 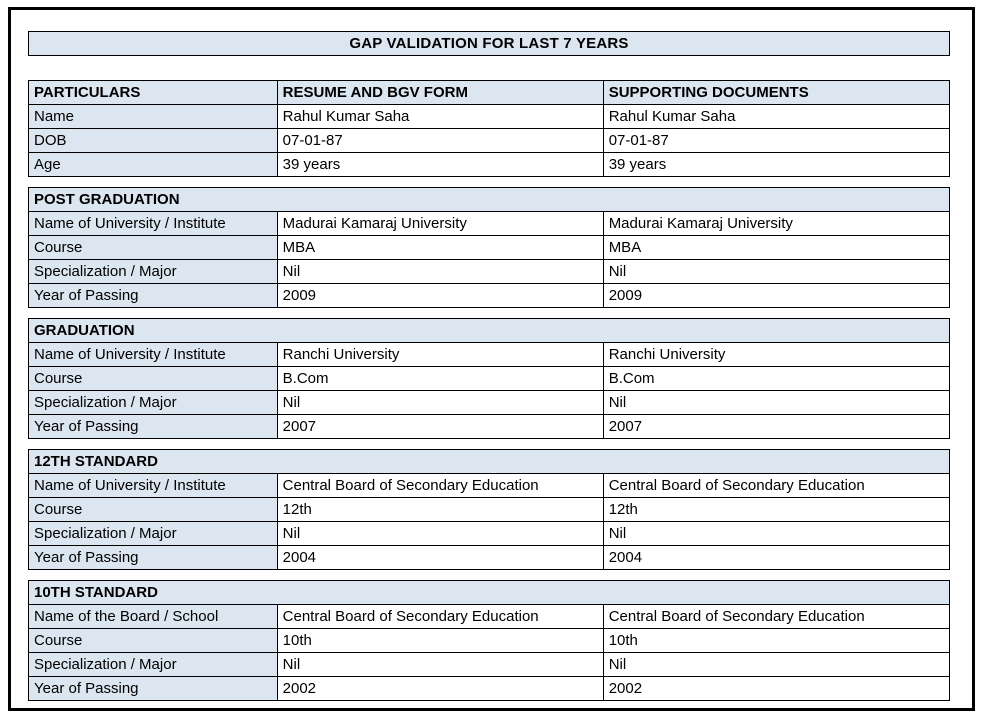 What do you see at coordinates (440, 295) in the screenshot?
I see `resume-value: 2009` at bounding box center [440, 295].